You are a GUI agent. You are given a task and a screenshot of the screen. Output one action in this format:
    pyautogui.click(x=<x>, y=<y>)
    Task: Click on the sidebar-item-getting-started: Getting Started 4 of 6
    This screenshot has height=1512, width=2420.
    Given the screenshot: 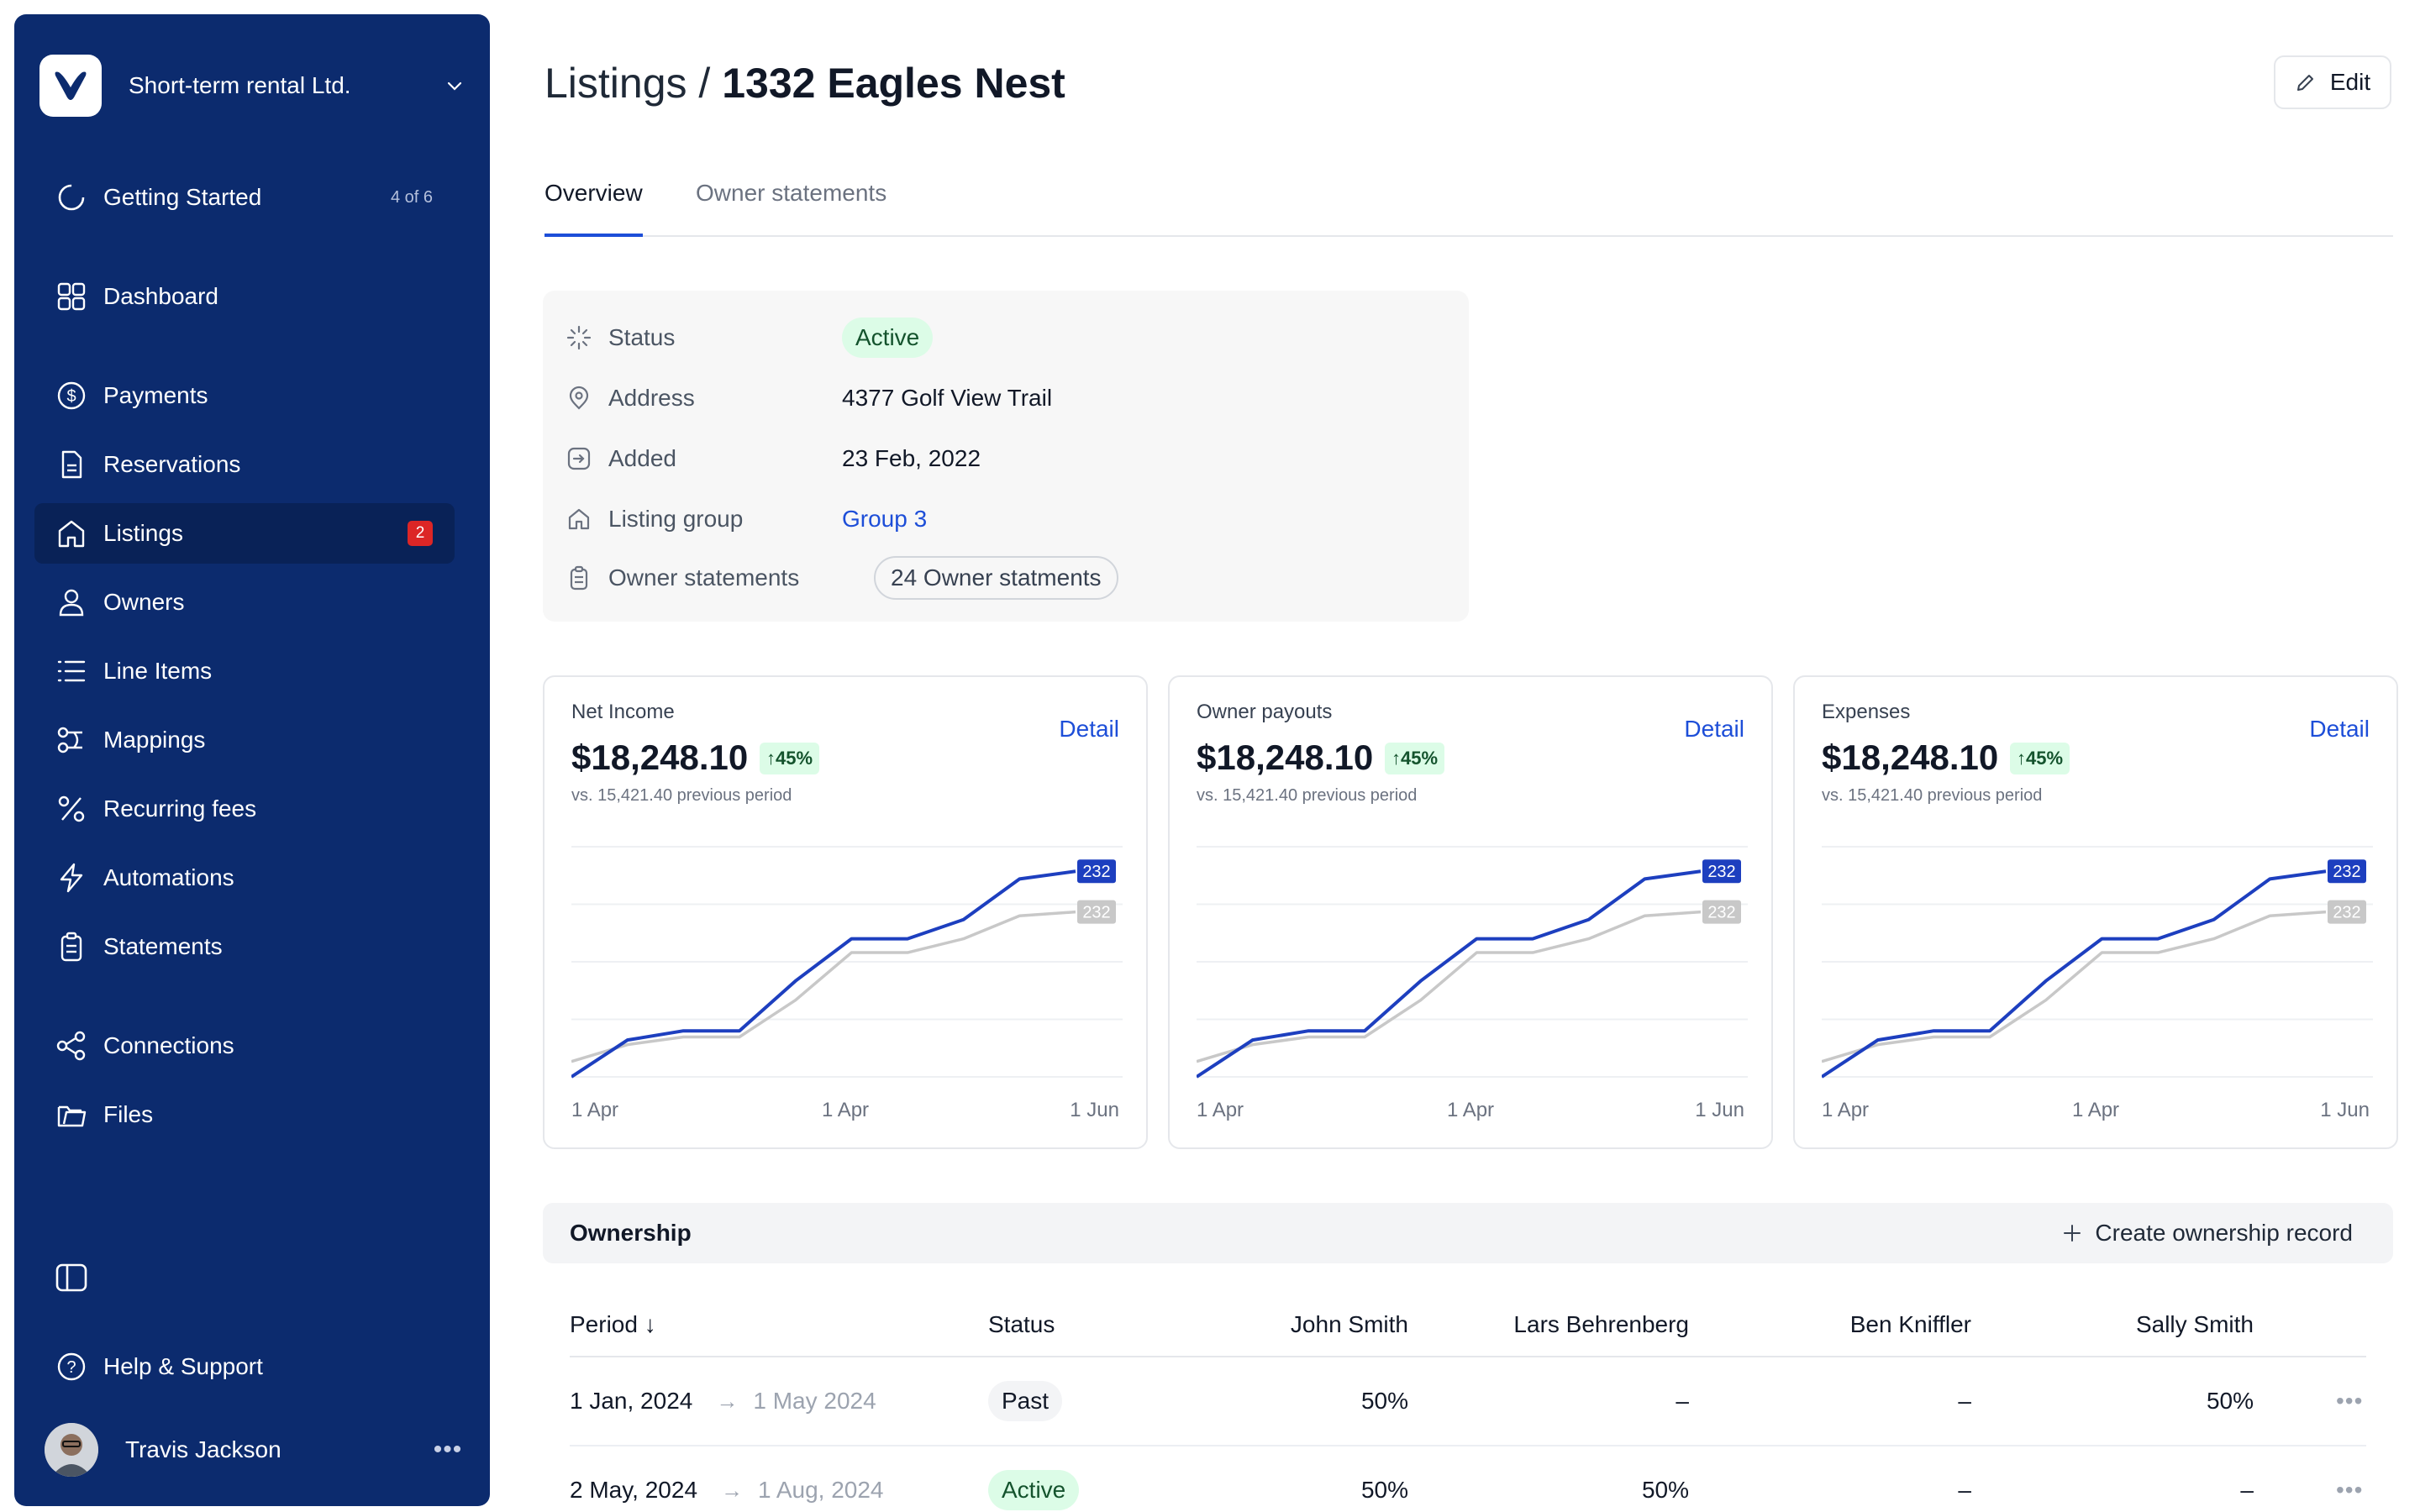 What is the action you would take?
    pyautogui.click(x=244, y=197)
    